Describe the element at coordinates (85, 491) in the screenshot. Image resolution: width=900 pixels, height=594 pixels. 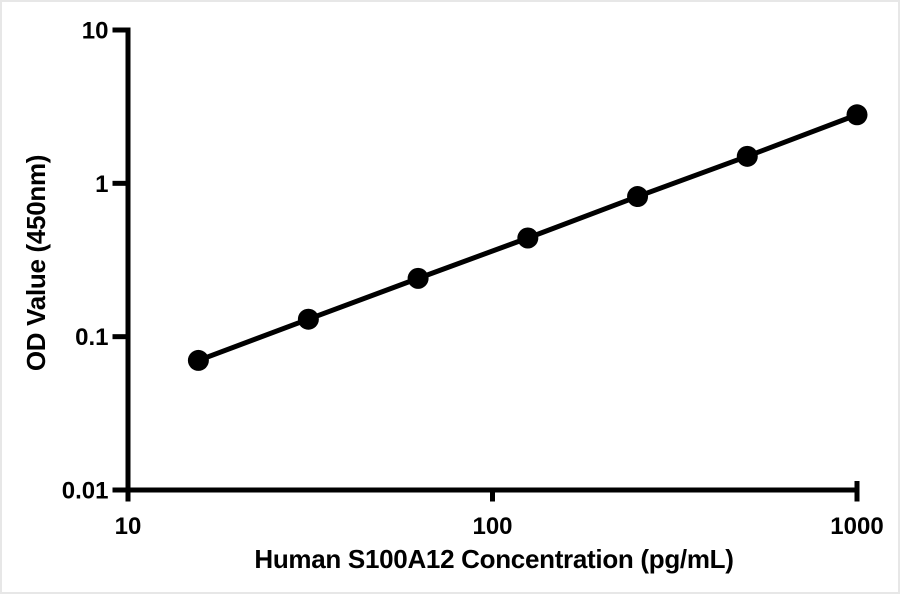
I see `y-tick-label: 0.01` at that location.